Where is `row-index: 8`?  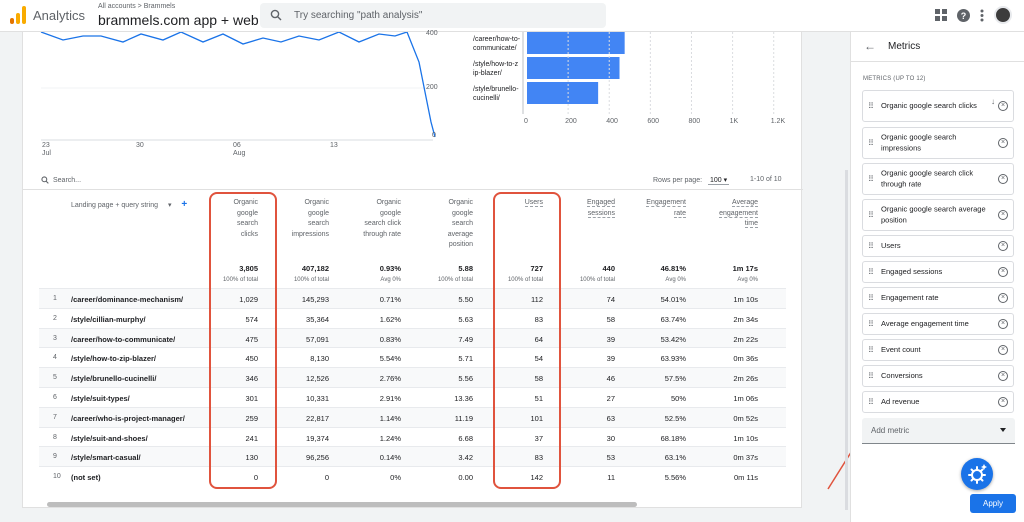 row-index: 8 is located at coordinates (55, 437).